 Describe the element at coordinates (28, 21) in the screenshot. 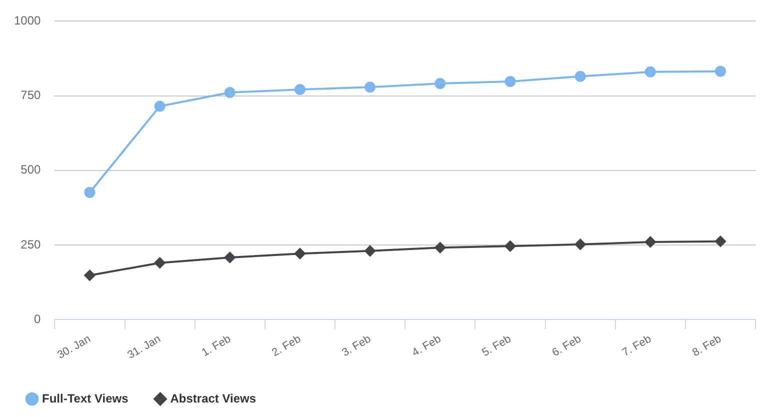

I see `y-tick-label: 1000` at that location.